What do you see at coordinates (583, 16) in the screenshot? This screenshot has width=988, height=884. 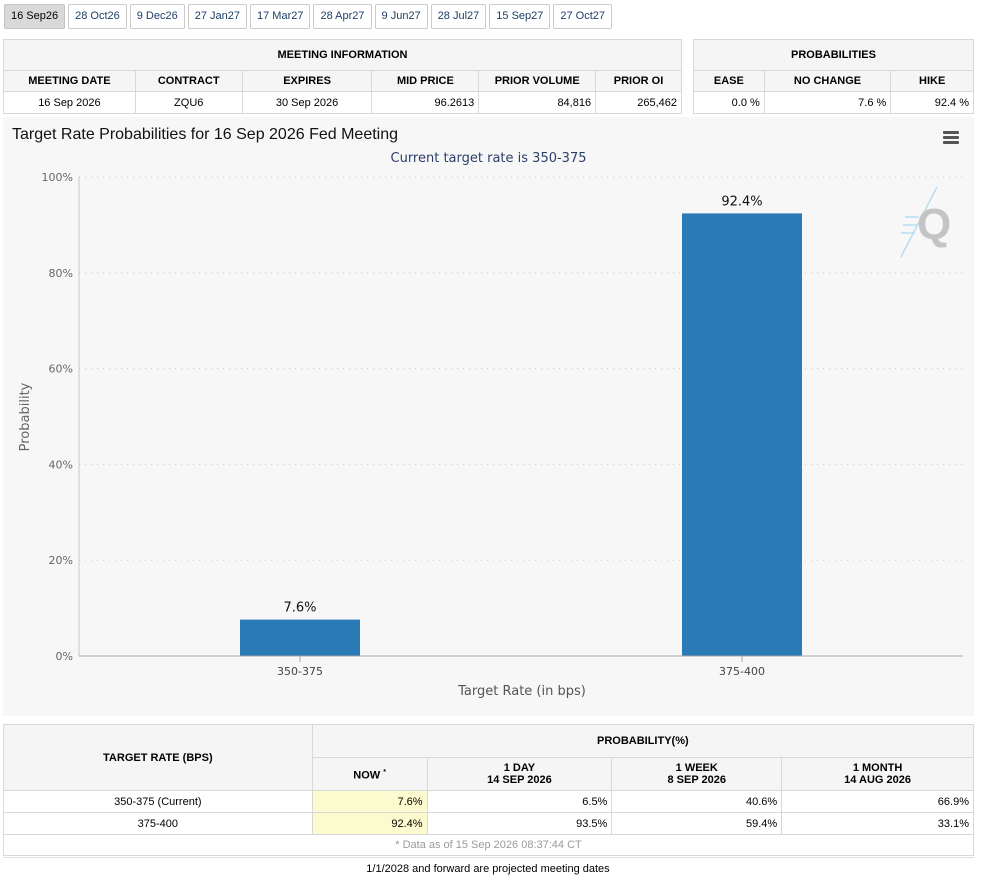 I see `tab-27-oct27: 27 Oct27` at bounding box center [583, 16].